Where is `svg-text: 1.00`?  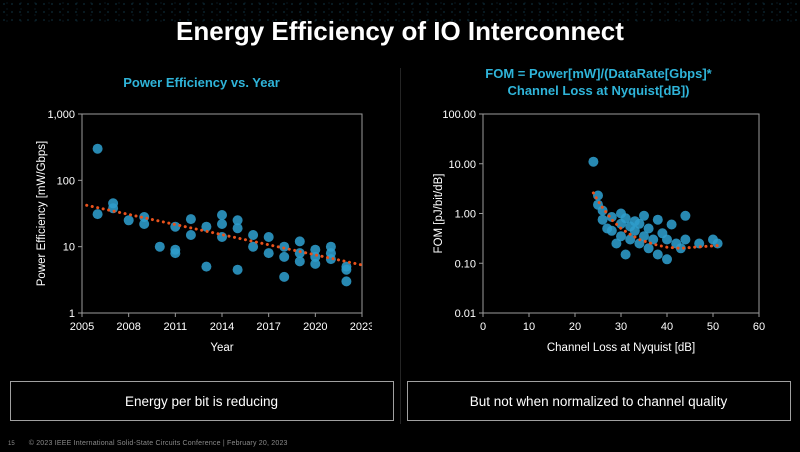 svg-text: 1.00 is located at coordinates (464, 215).